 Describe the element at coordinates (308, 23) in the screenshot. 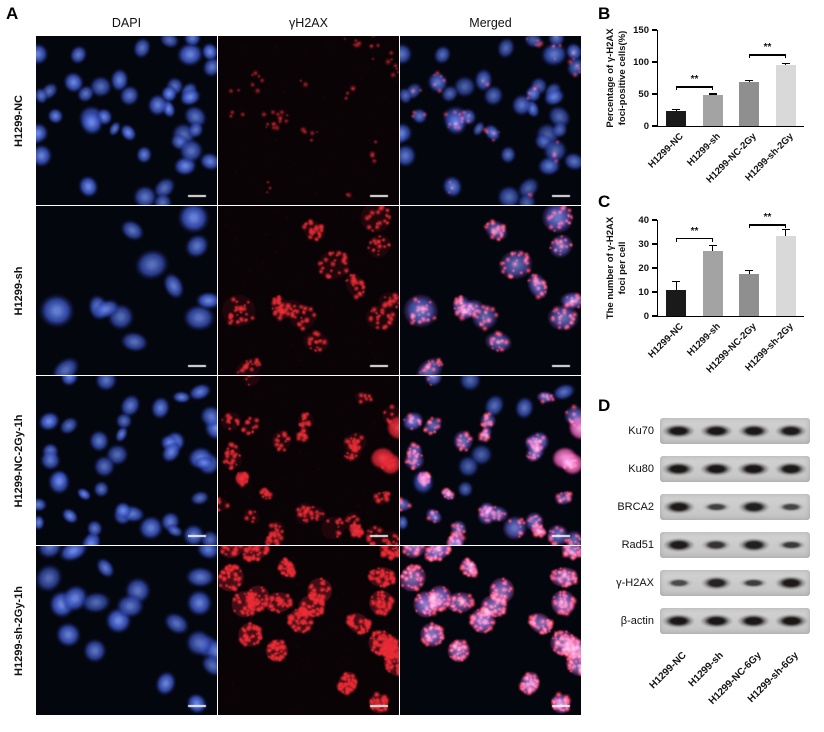

I see `column-header-1: γH2AX` at that location.